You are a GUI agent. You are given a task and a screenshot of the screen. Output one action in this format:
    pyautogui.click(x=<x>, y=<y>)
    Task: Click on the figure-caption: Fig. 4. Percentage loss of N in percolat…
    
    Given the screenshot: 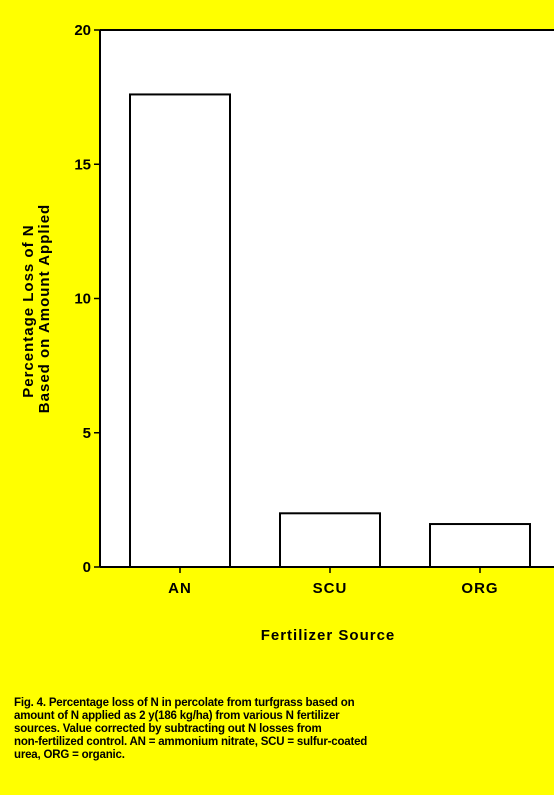 What is the action you would take?
    pyautogui.click(x=191, y=729)
    